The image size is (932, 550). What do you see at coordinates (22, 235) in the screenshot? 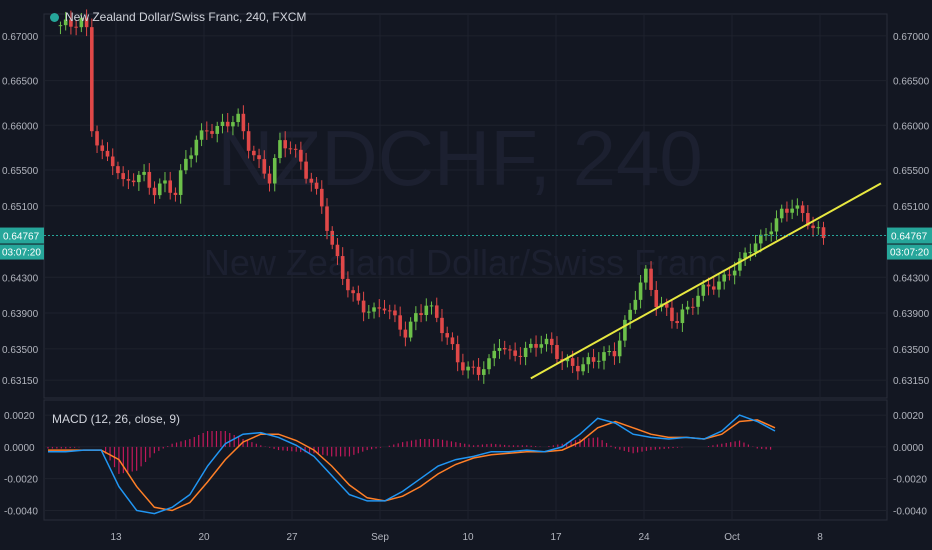
I see `last-price-badge-left` at bounding box center [22, 235].